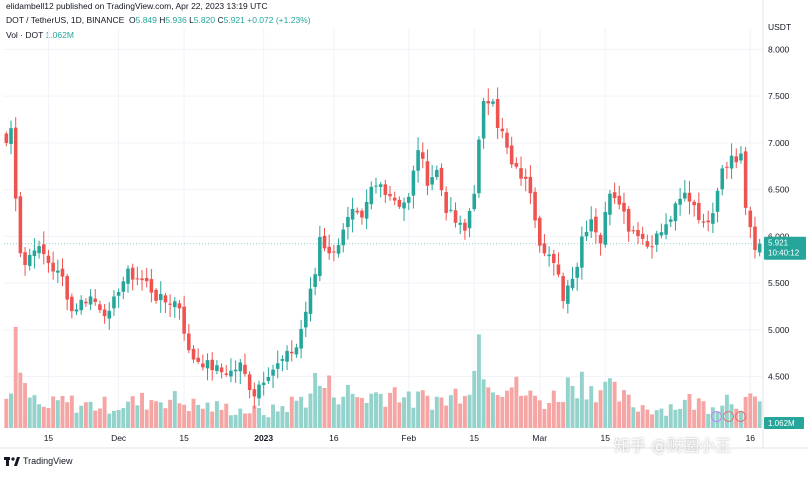 This screenshot has width=808, height=481. I want to click on countdown-label: 10:40:12, so click(784, 253).